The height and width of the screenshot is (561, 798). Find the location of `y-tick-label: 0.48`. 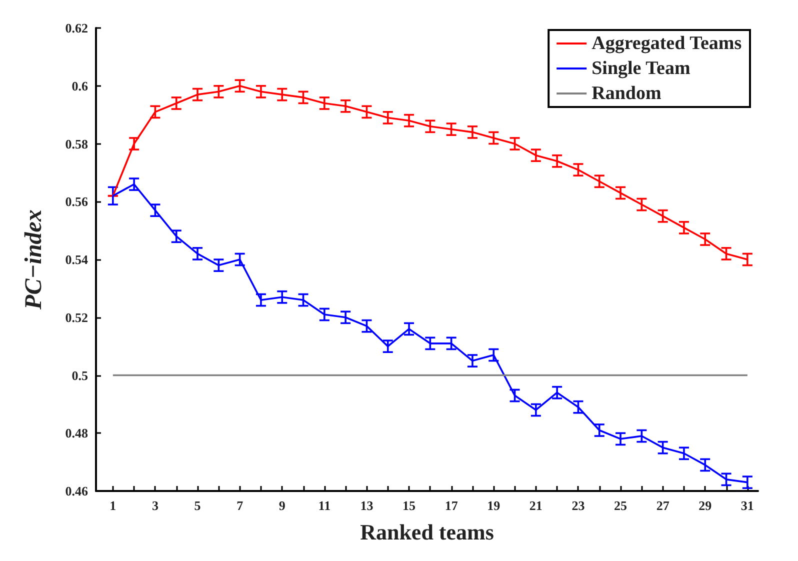

y-tick-label: 0.48 is located at coordinates (76, 433).